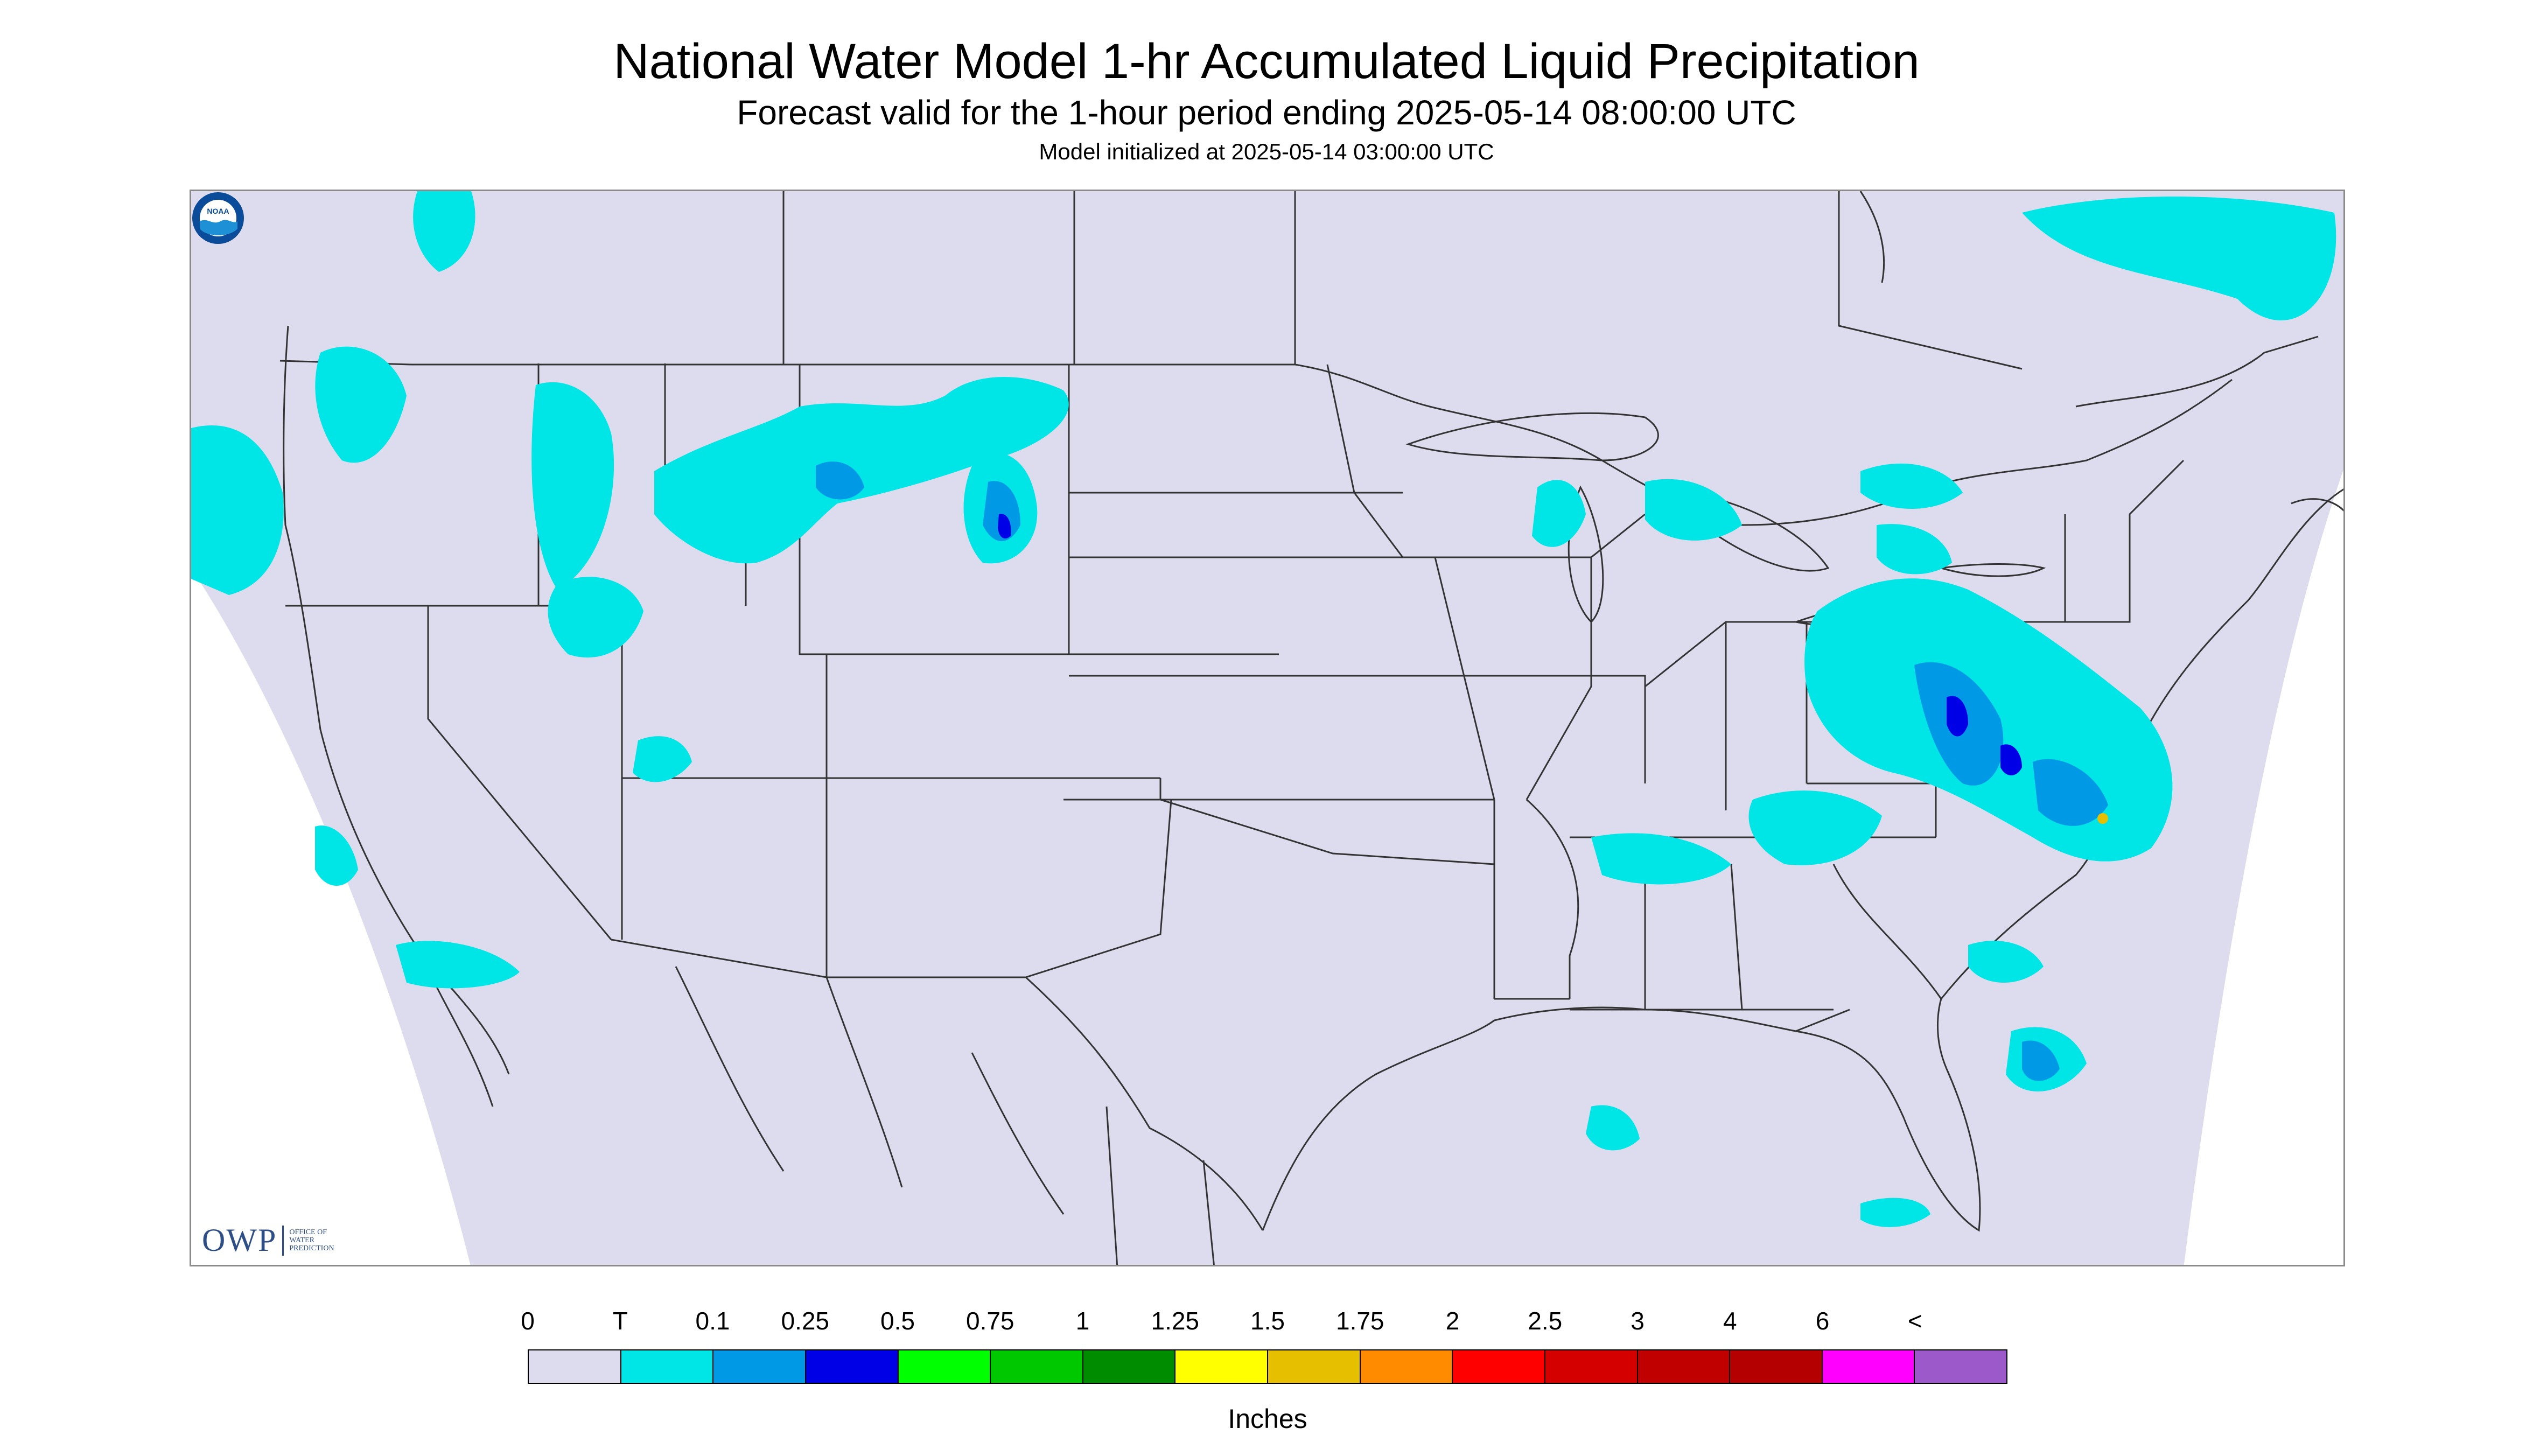 Image resolution: width=2533 pixels, height=1456 pixels. I want to click on precip-montana-core, so click(840, 480).